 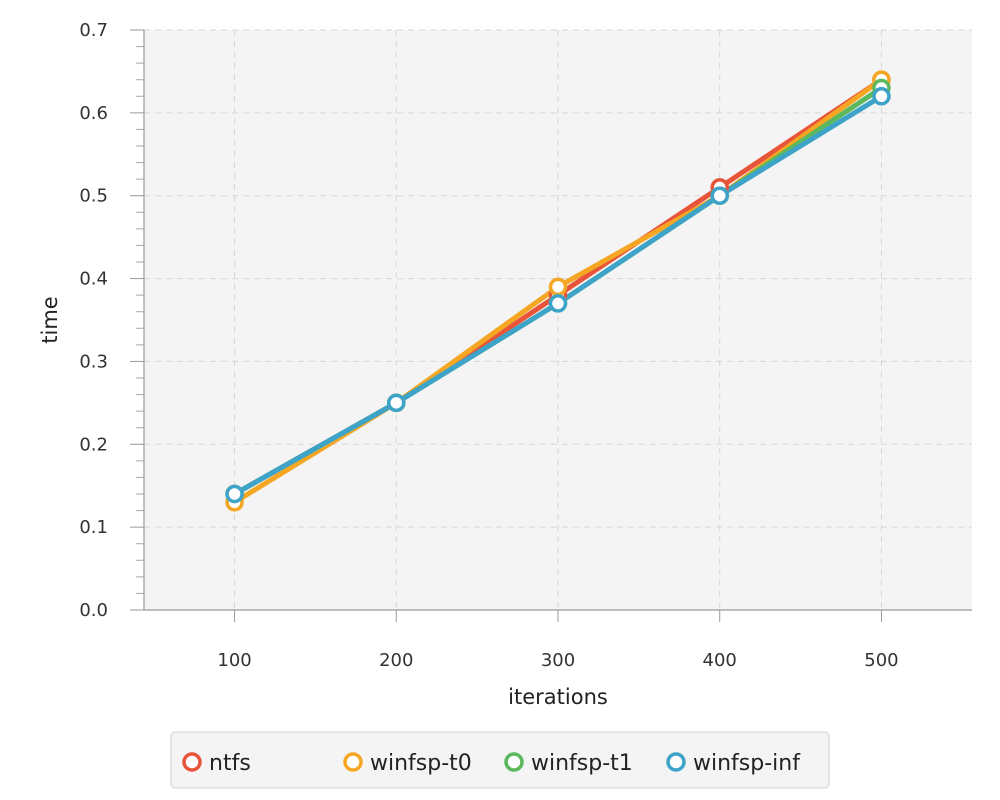 I want to click on legend-marker-winfsp-t1, so click(x=514, y=762).